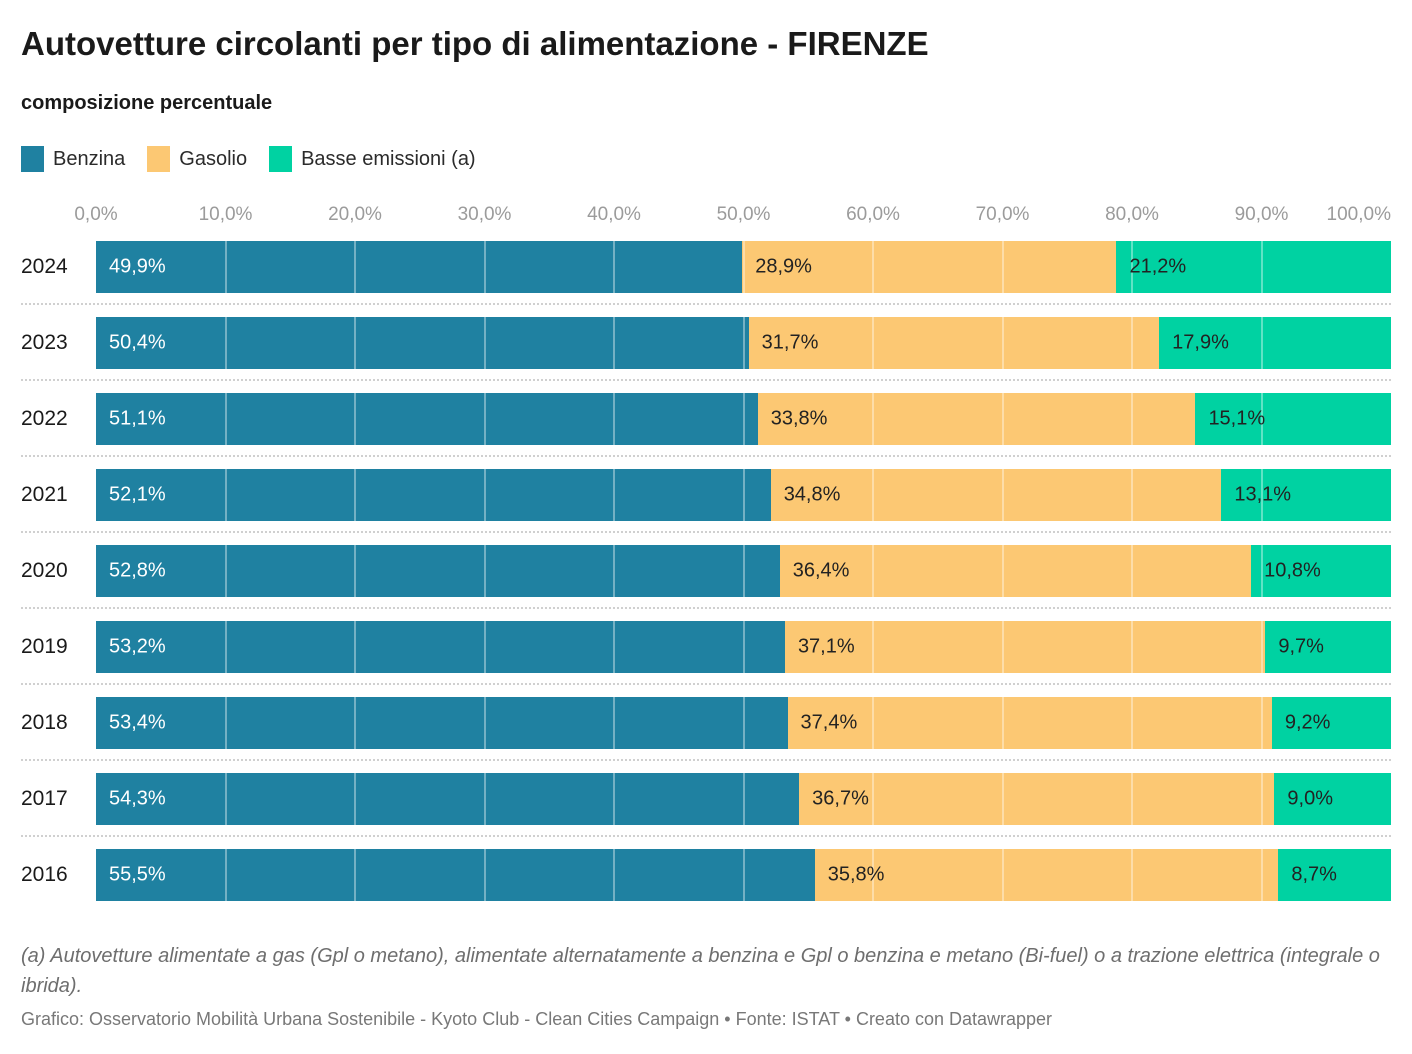 This screenshot has height=1054, width=1412. What do you see at coordinates (790, 342) in the screenshot?
I see `segment-value-label: 31,7%` at bounding box center [790, 342].